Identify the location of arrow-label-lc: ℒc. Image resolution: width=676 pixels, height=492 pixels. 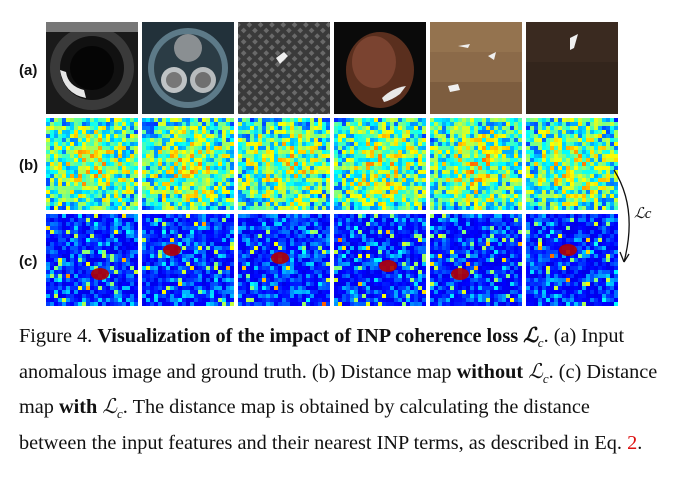
(643, 214).